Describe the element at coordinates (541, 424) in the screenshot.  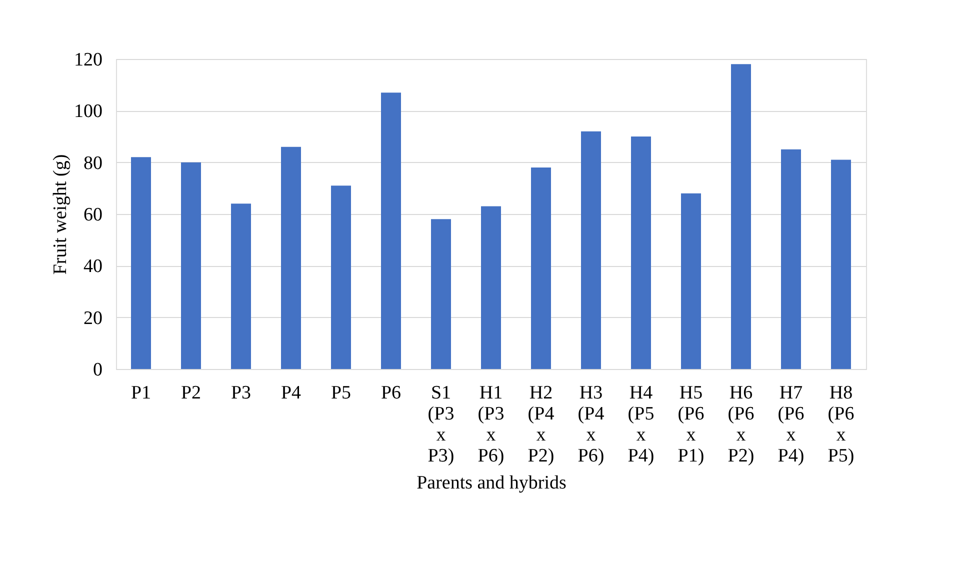
I see `x-tick-label: H2 (P4 x P2)` at that location.